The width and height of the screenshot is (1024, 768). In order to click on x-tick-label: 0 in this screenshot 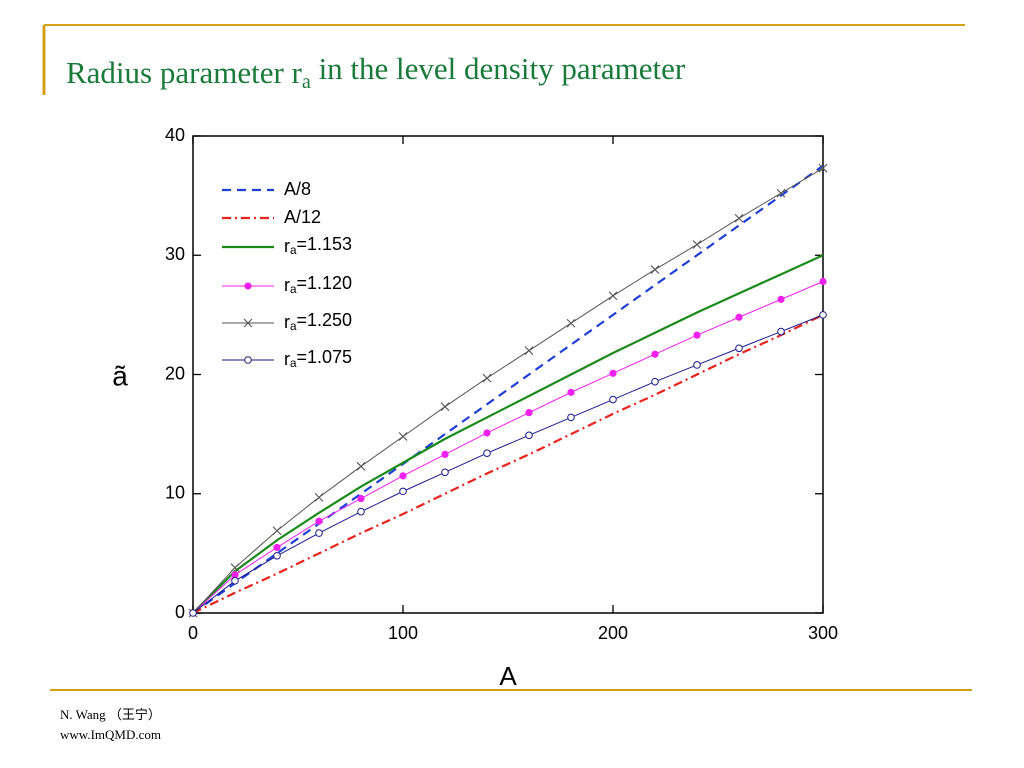, I will do `click(193, 633)`.